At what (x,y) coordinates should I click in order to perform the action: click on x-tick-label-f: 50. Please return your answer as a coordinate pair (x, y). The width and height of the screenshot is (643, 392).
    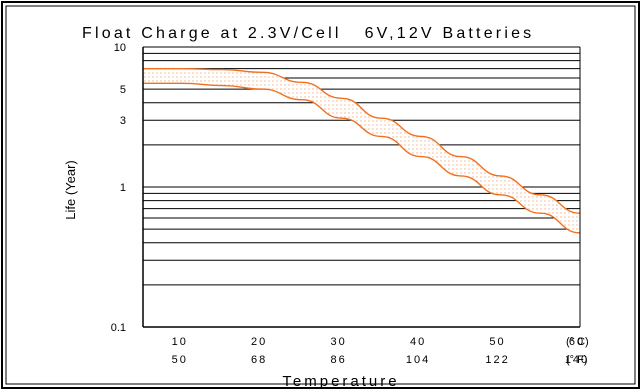
    Looking at the image, I should click on (180, 360).